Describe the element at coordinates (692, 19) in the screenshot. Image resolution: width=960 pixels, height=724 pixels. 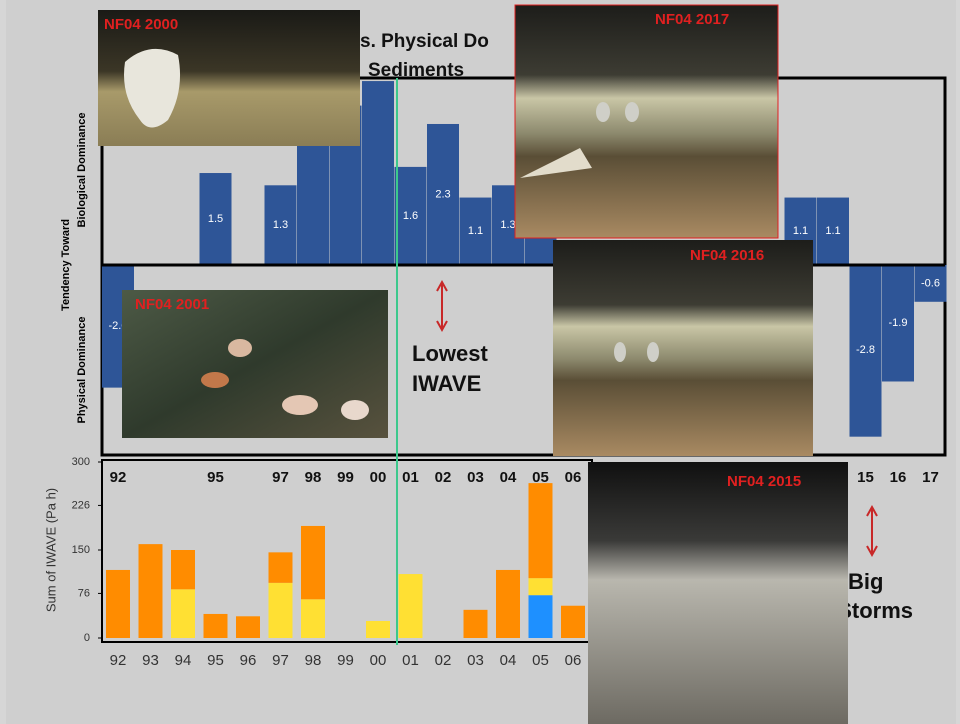
I see `photo-label: NF04 2017` at that location.